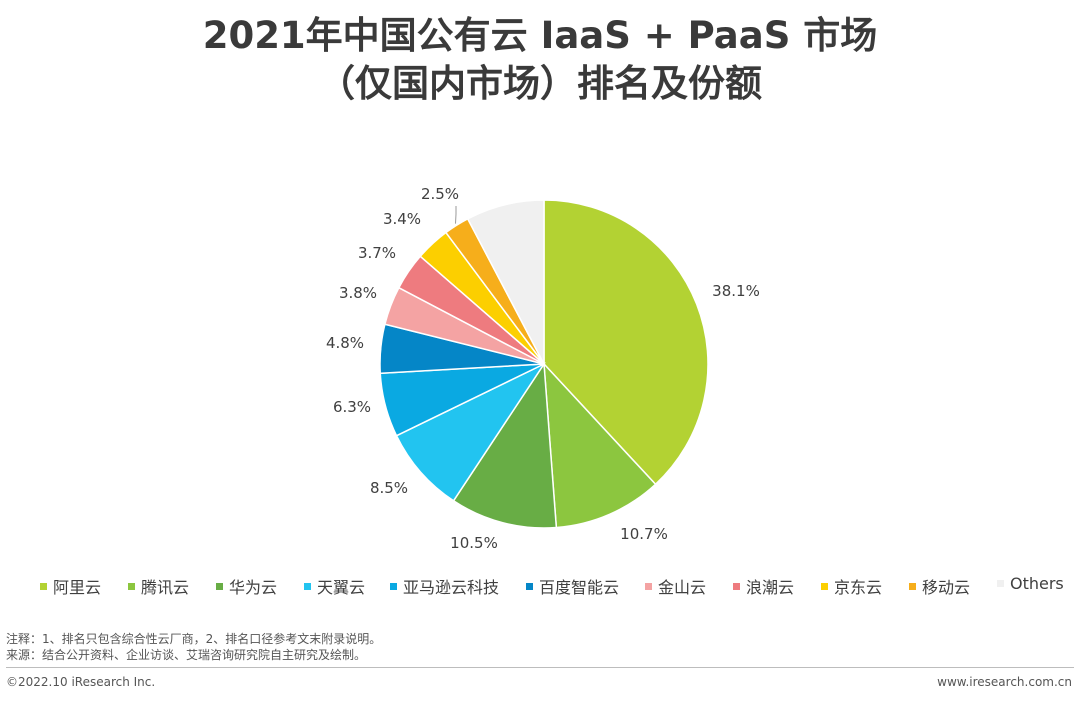  I want to click on legend-item: 天翼云, so click(334, 586).